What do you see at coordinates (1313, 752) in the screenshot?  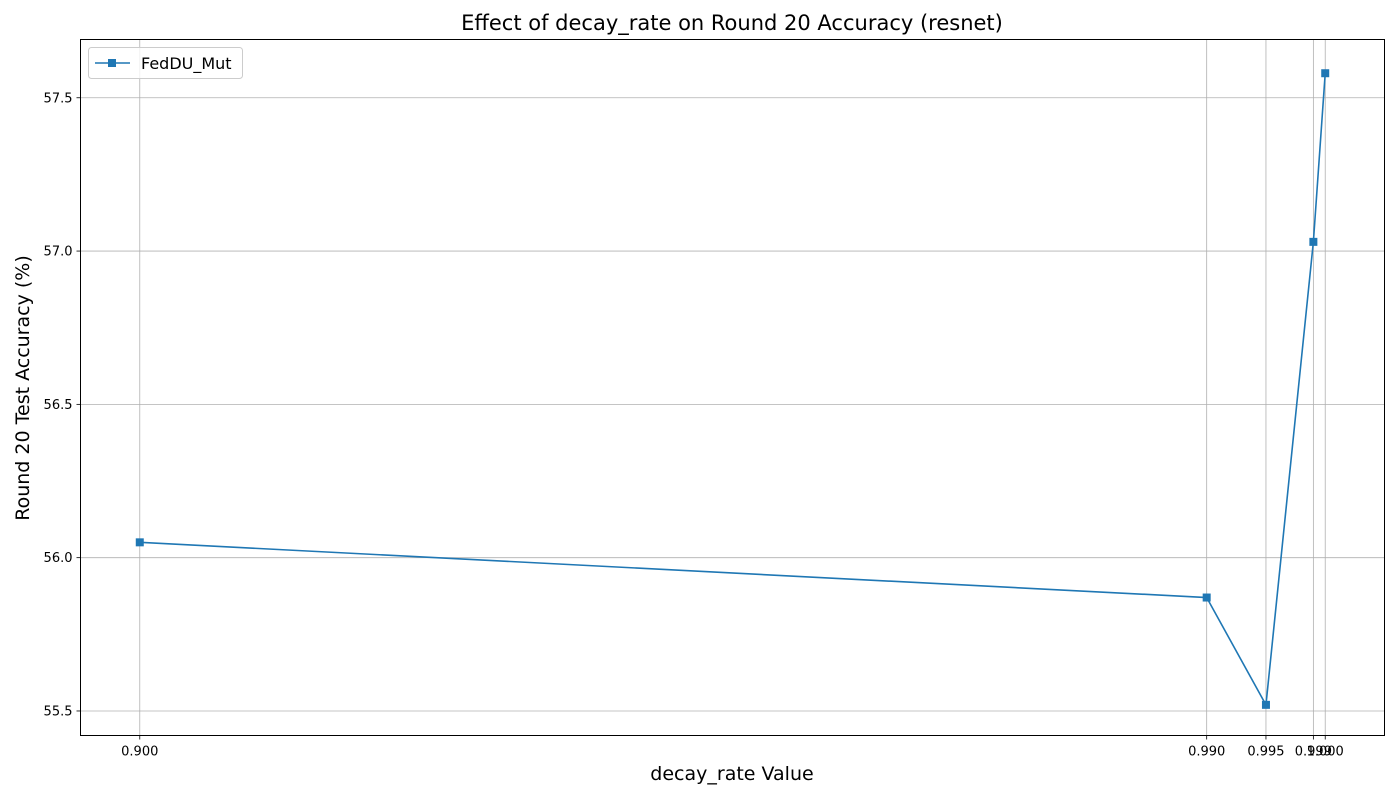 I see `x-tick-label: 0.999` at bounding box center [1313, 752].